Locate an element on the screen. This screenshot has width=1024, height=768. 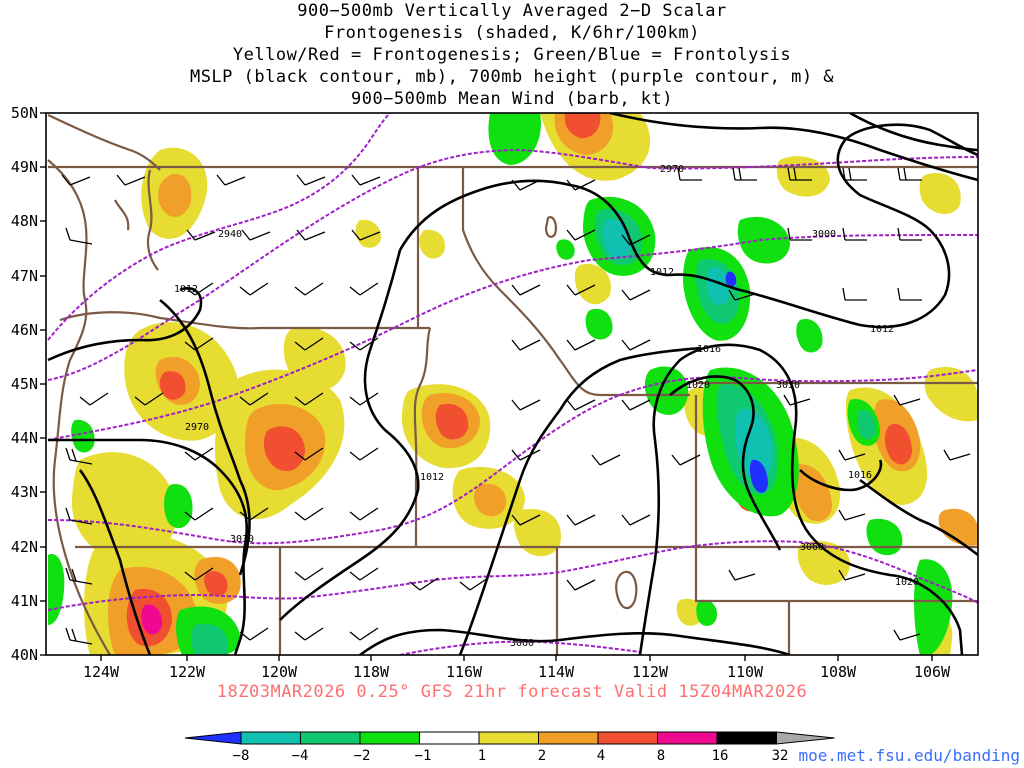
lon-label: 106W is located at coordinates (932, 672).